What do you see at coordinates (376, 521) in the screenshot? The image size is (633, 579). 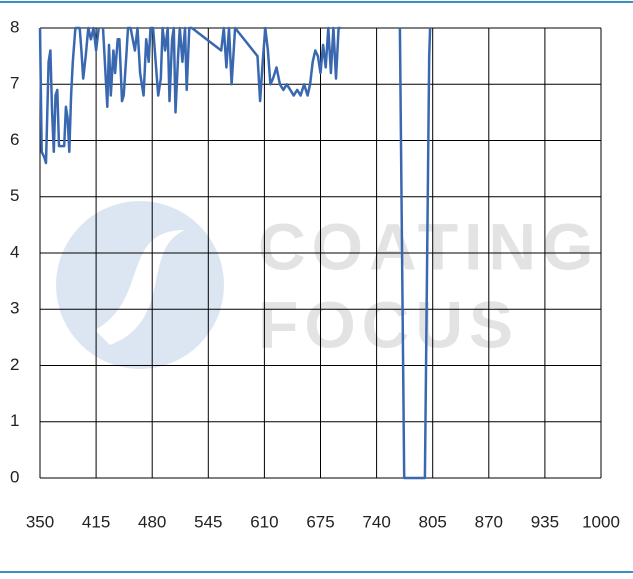 I see `x-tick-label: 740` at bounding box center [376, 521].